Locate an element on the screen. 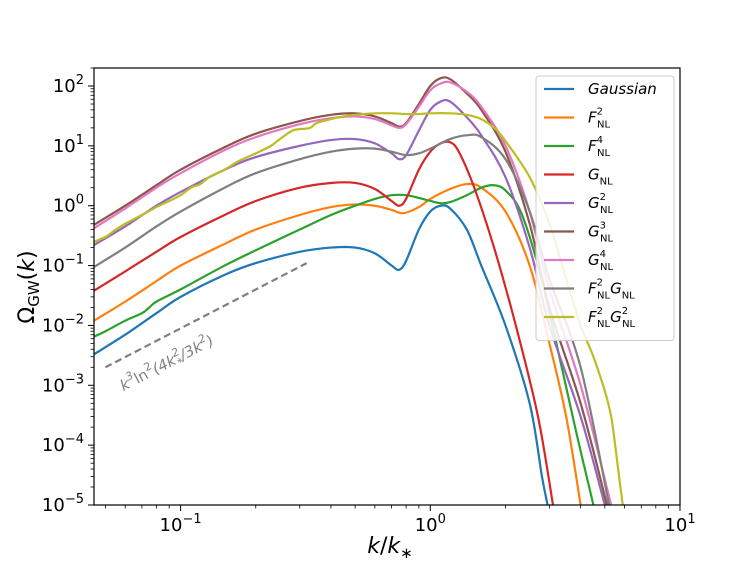 The width and height of the screenshot is (755, 567). y-tick-label: 10⁻¹ is located at coordinates (63, 265).